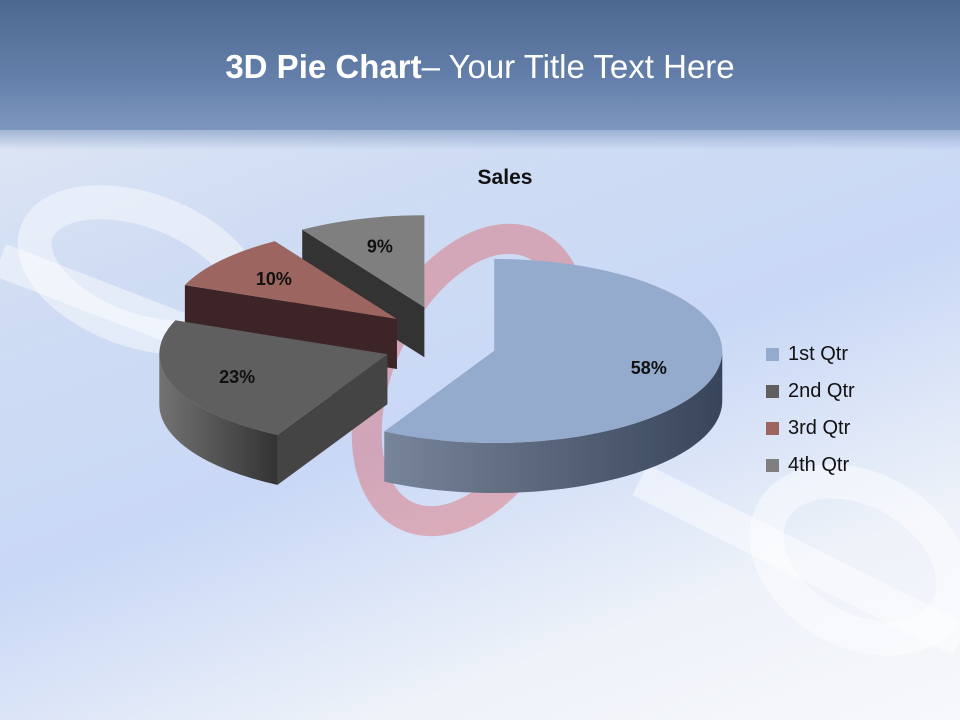 The width and height of the screenshot is (960, 720). Describe the element at coordinates (821, 391) in the screenshot. I see `legend-label: 2nd Qtr` at that location.